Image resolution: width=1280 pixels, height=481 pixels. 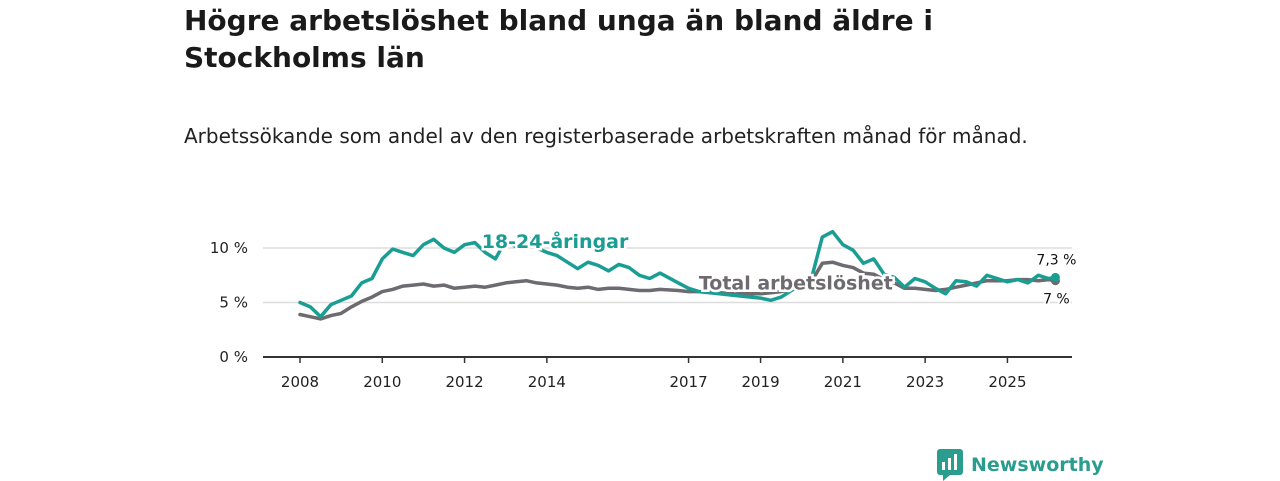 I want to click on series-label-18-24: 18-24-åringar, so click(x=555, y=241).